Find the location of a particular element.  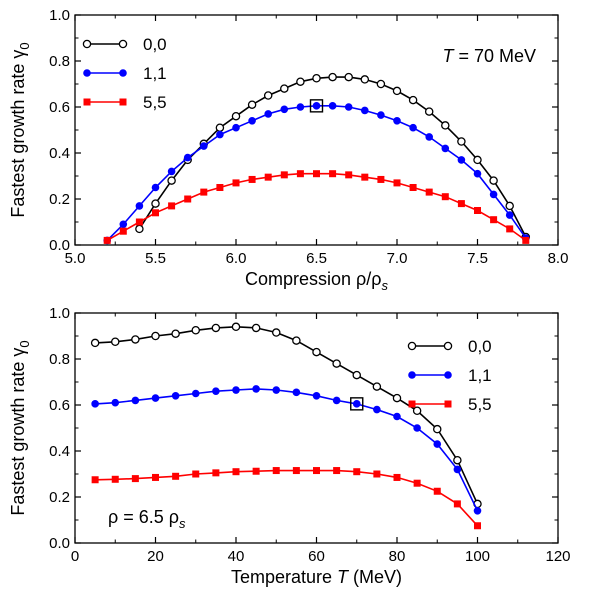

x-axis-label: Temperature T (MeV) is located at coordinates (316, 577).